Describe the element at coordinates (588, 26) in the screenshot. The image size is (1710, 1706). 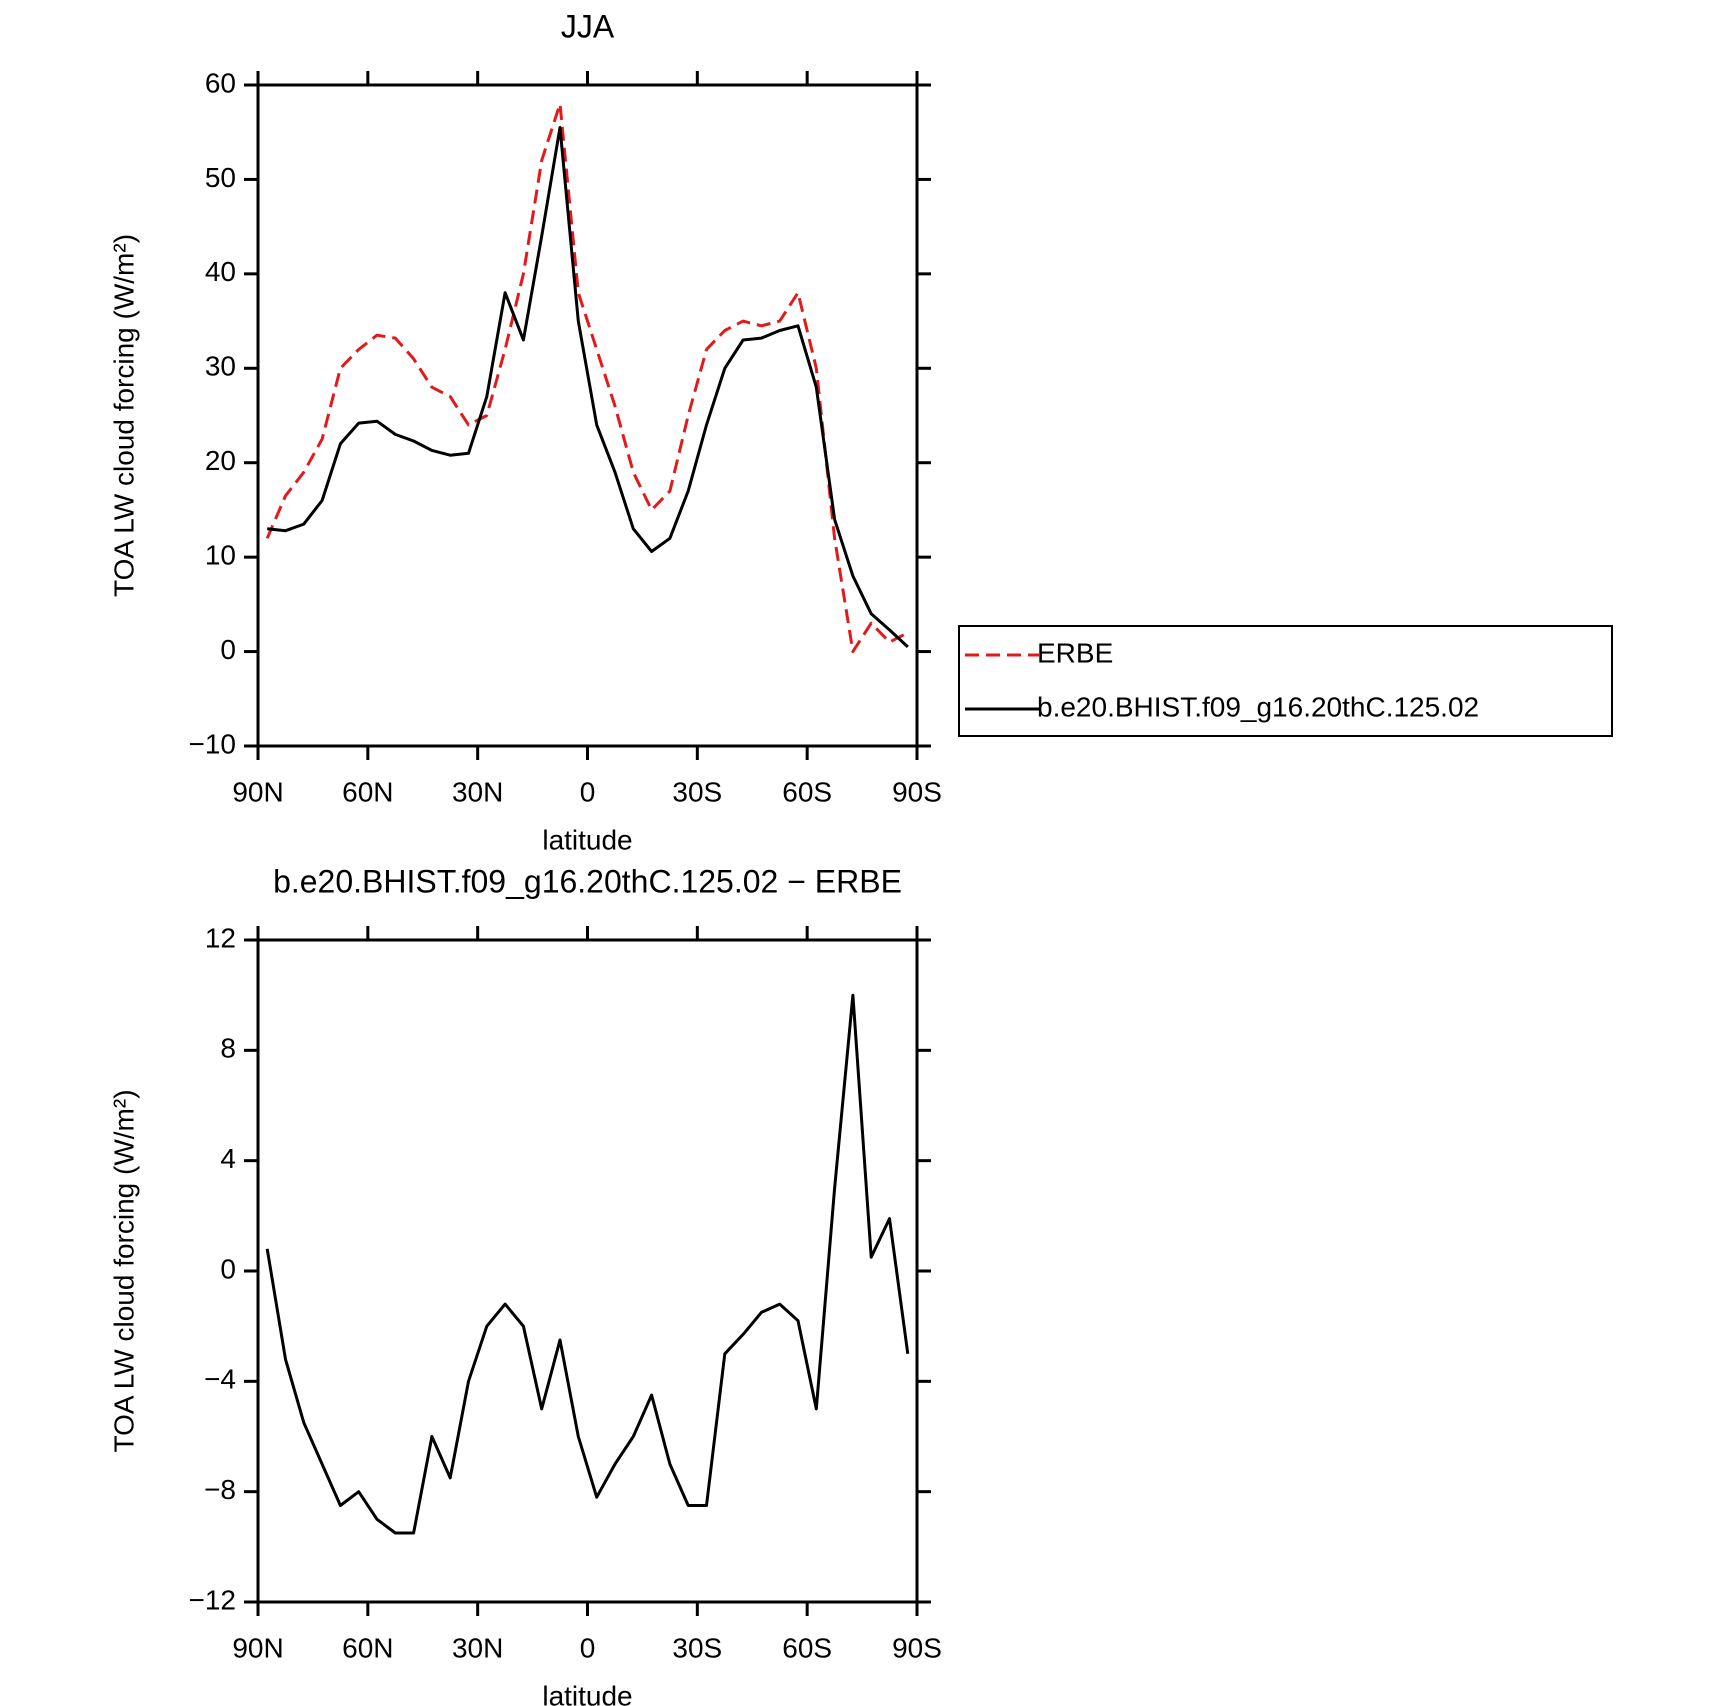
I see `chart-title: JJA` at that location.